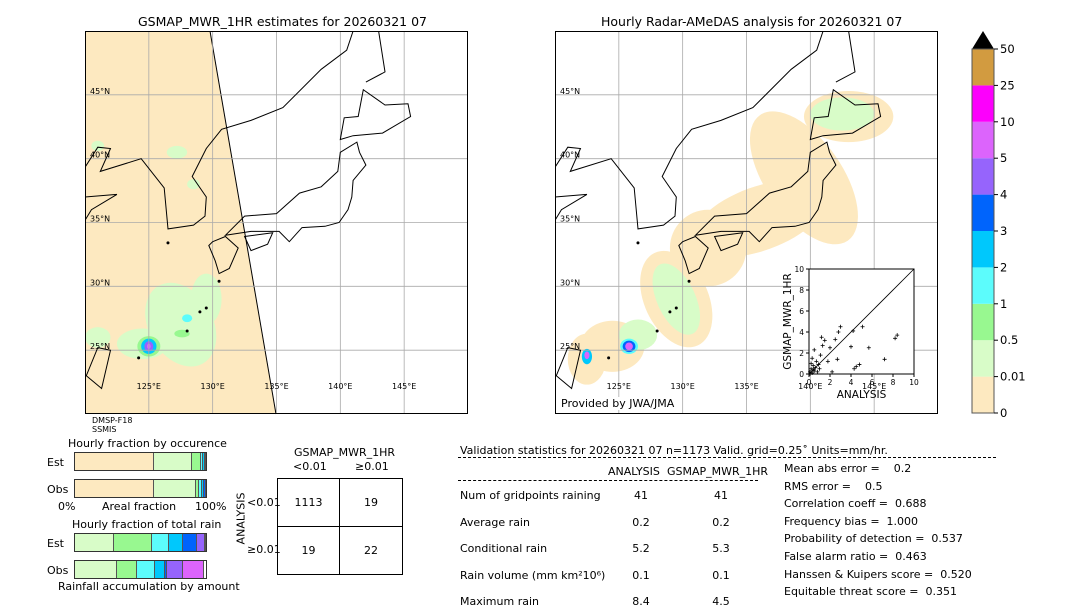 This screenshot has width=1080, height=612. Describe the element at coordinates (58, 489) in the screenshot. I see `occ-obs-label: Obs` at that location.